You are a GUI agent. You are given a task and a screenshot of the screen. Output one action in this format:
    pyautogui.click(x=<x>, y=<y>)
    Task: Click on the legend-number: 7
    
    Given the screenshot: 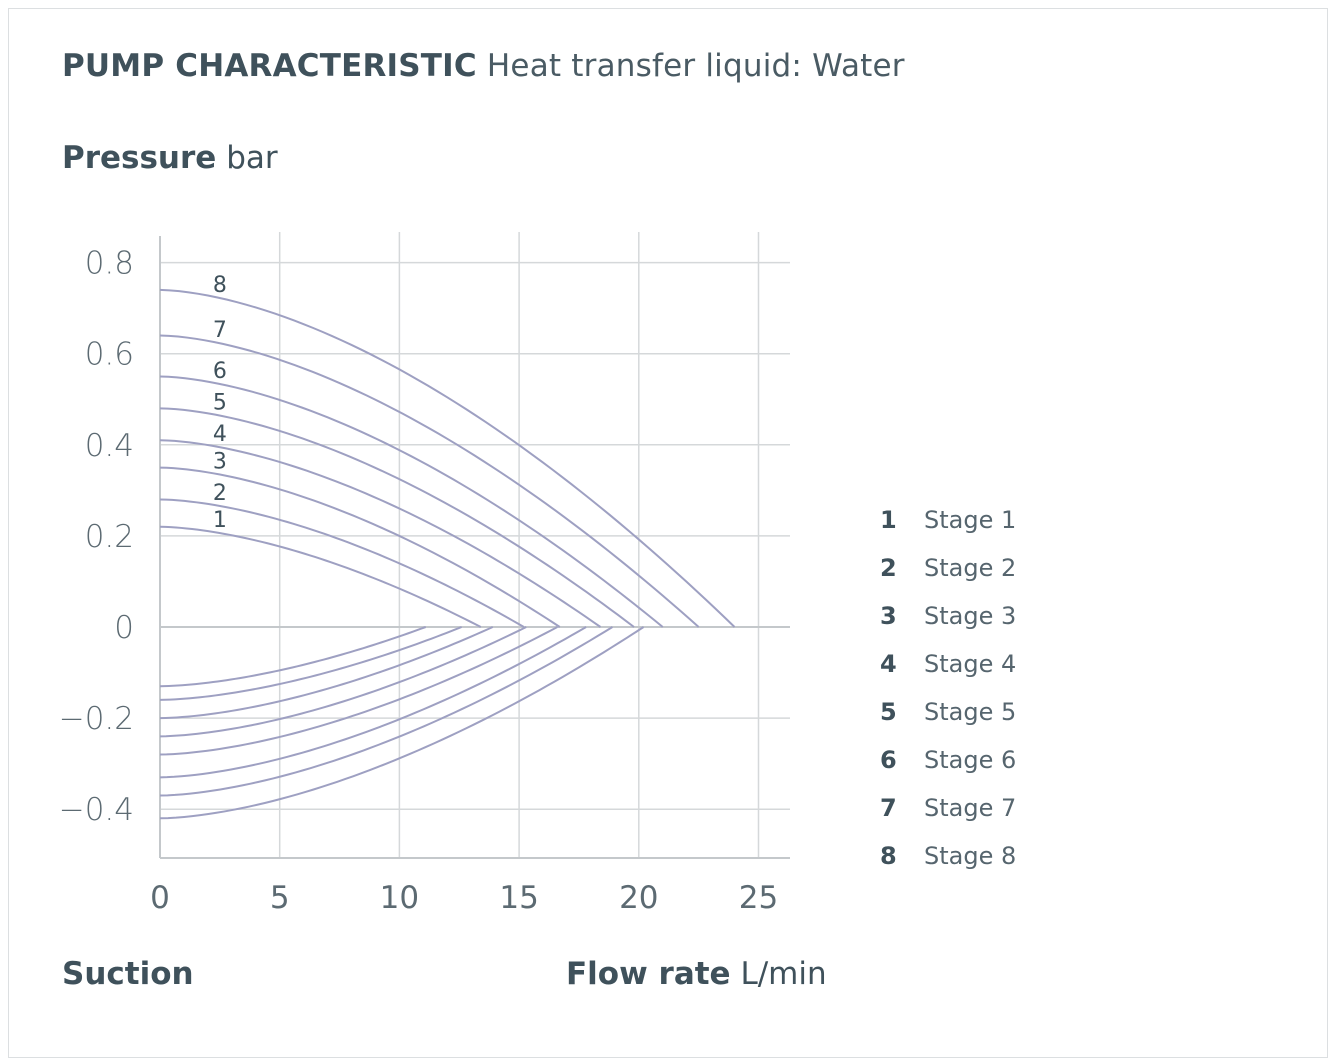 What is the action you would take?
    pyautogui.click(x=888, y=808)
    